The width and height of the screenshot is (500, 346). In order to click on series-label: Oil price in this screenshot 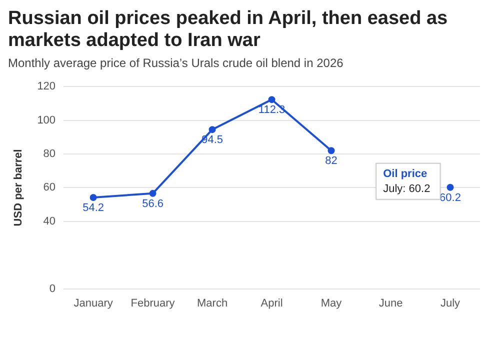, I will do `click(405, 174)`.